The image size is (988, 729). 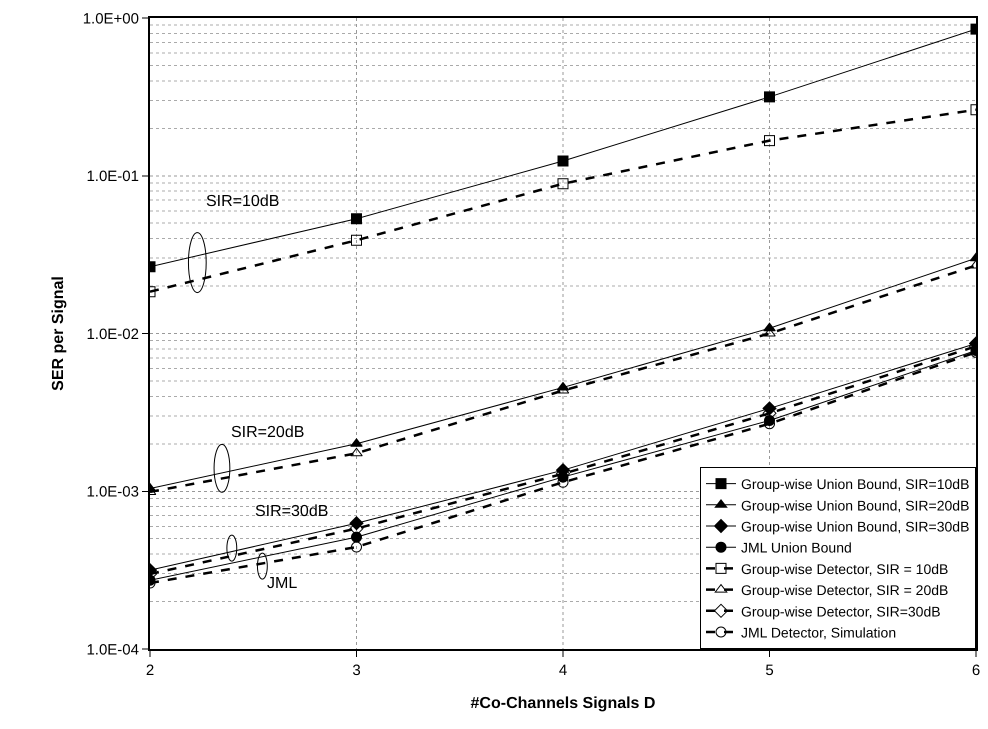 What do you see at coordinates (112, 649) in the screenshot?
I see `y-tick-label: 1.0E-04` at bounding box center [112, 649].